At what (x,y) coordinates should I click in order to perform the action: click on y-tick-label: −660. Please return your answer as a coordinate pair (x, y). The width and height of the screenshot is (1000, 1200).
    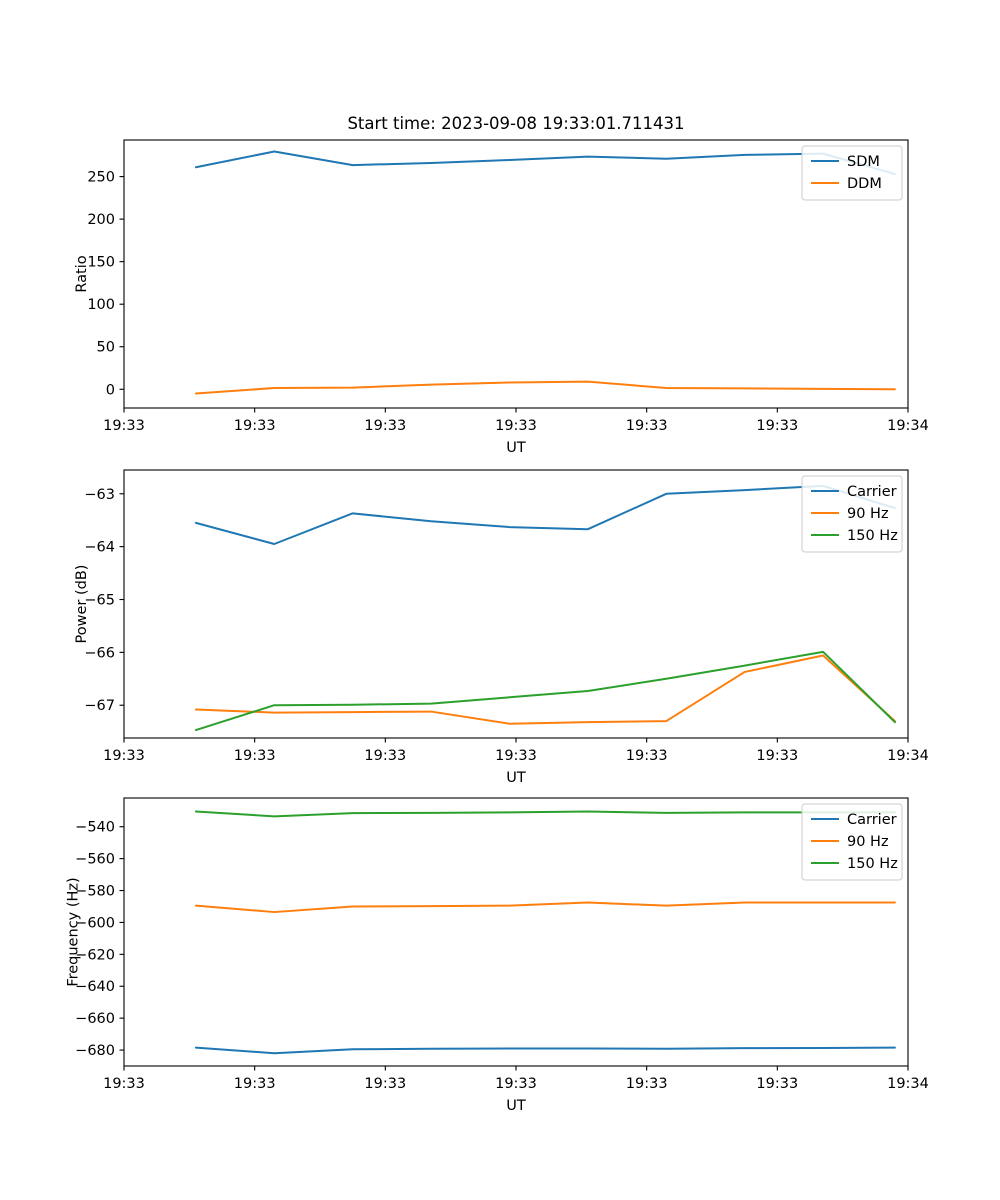
    Looking at the image, I should click on (95, 1019).